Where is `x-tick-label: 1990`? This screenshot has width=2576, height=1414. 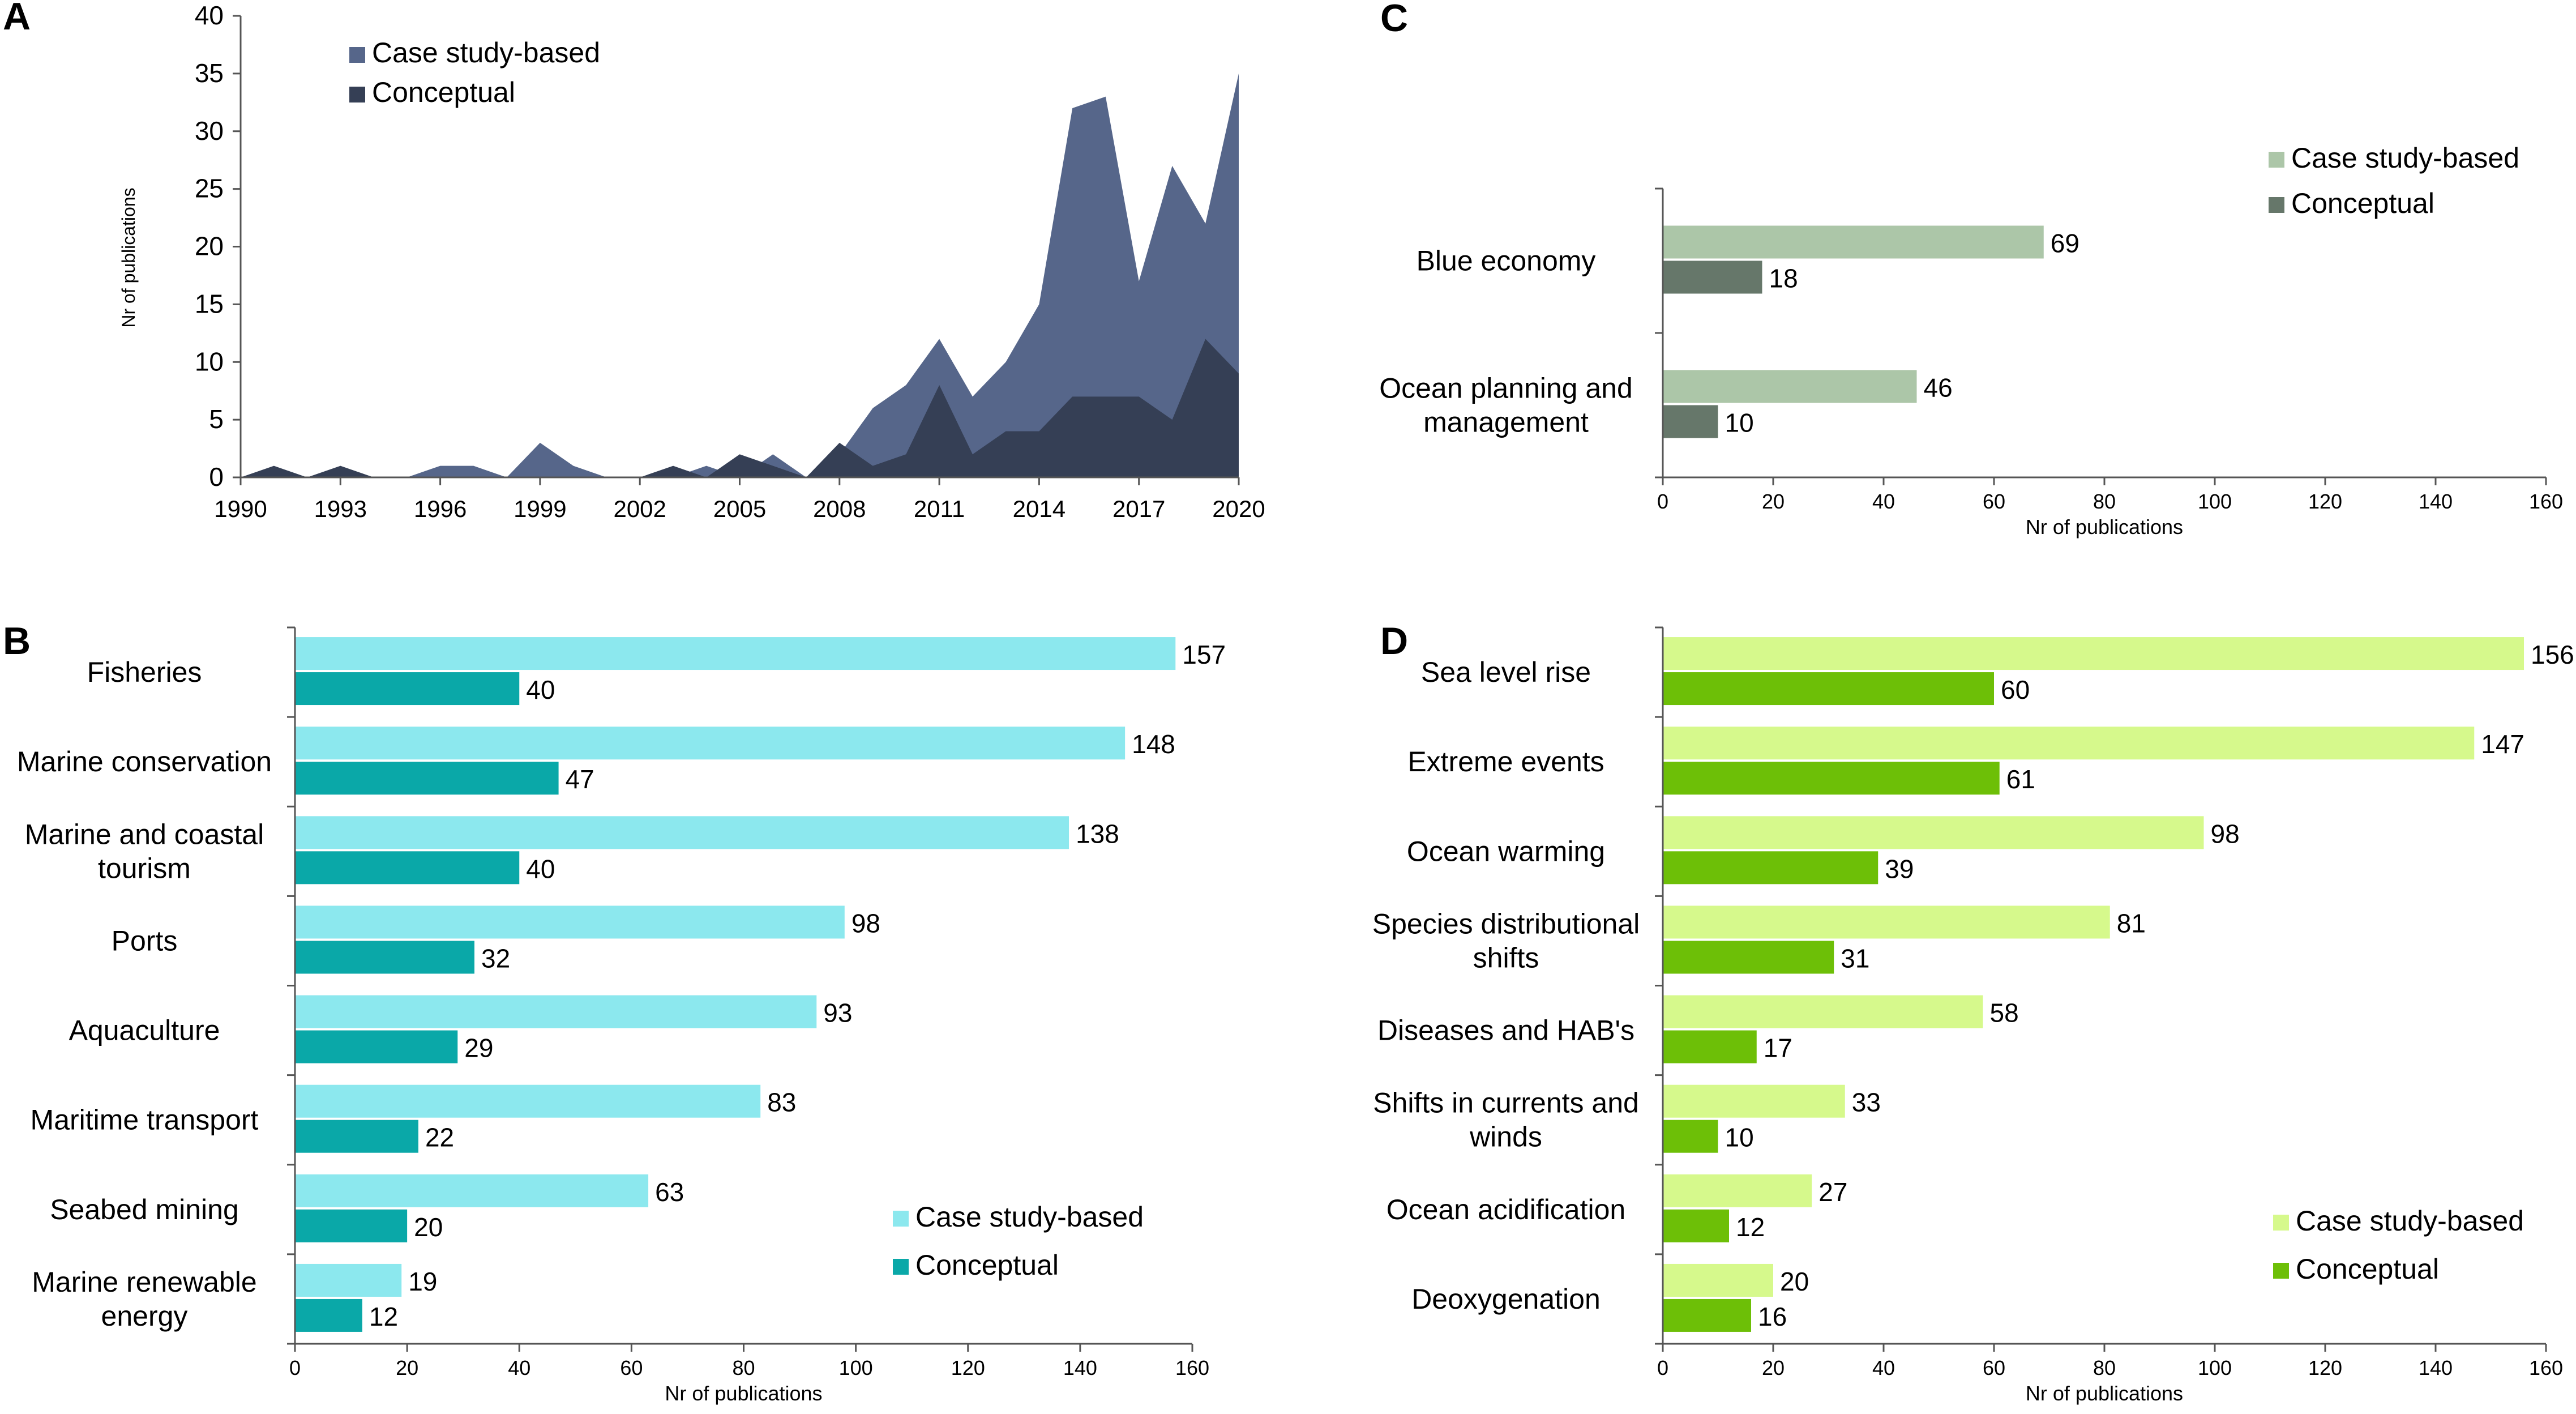
x-tick-label: 1990 is located at coordinates (240, 509).